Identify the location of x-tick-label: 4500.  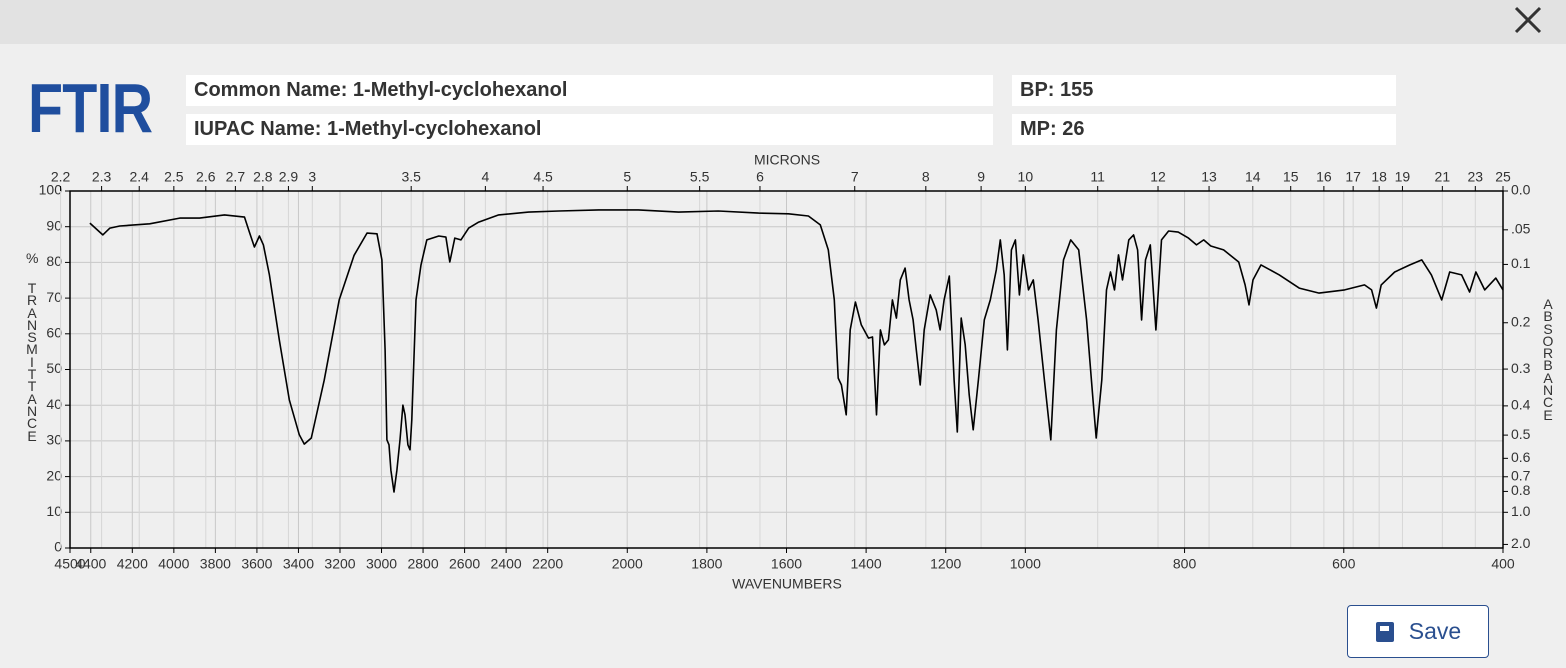
(69, 564).